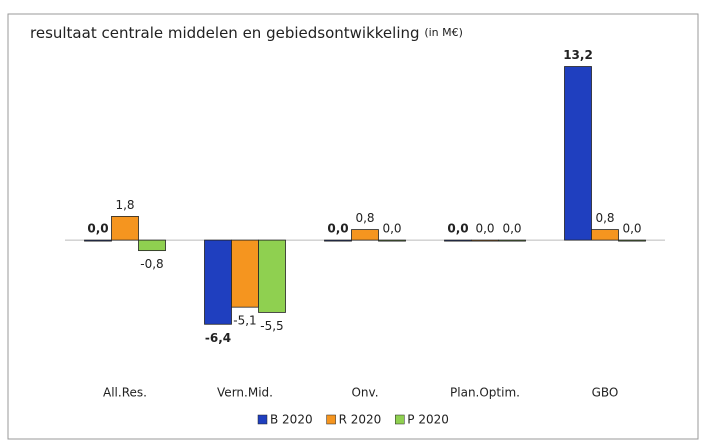 This screenshot has width=704, height=440. What do you see at coordinates (485, 393) in the screenshot?
I see `x-tick-label: Plan.Optim.` at bounding box center [485, 393].